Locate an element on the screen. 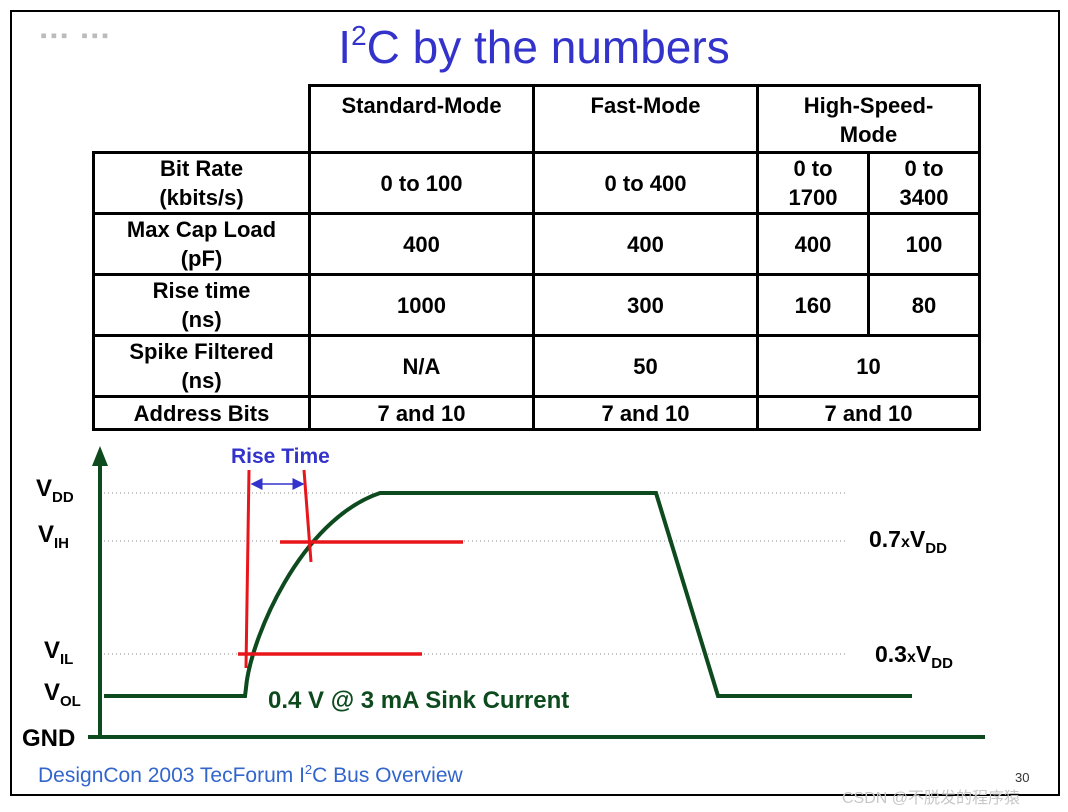 The width and height of the screenshot is (1068, 812). header-standard-mode: Standard-Mode is located at coordinates (421, 119).